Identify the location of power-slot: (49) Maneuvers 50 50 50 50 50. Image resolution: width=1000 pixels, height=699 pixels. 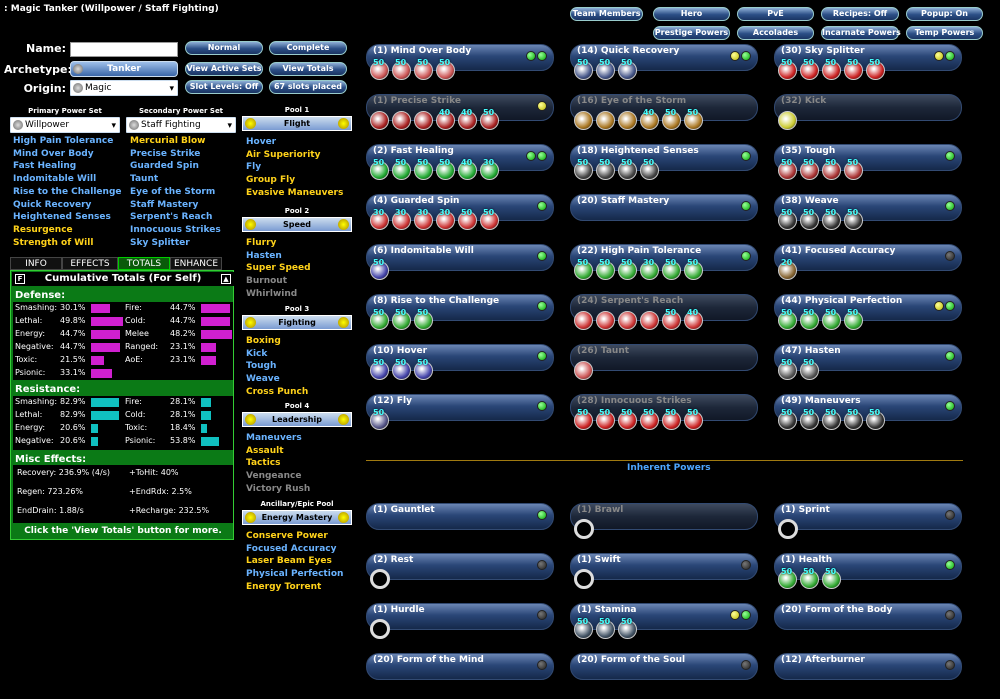
(869, 415).